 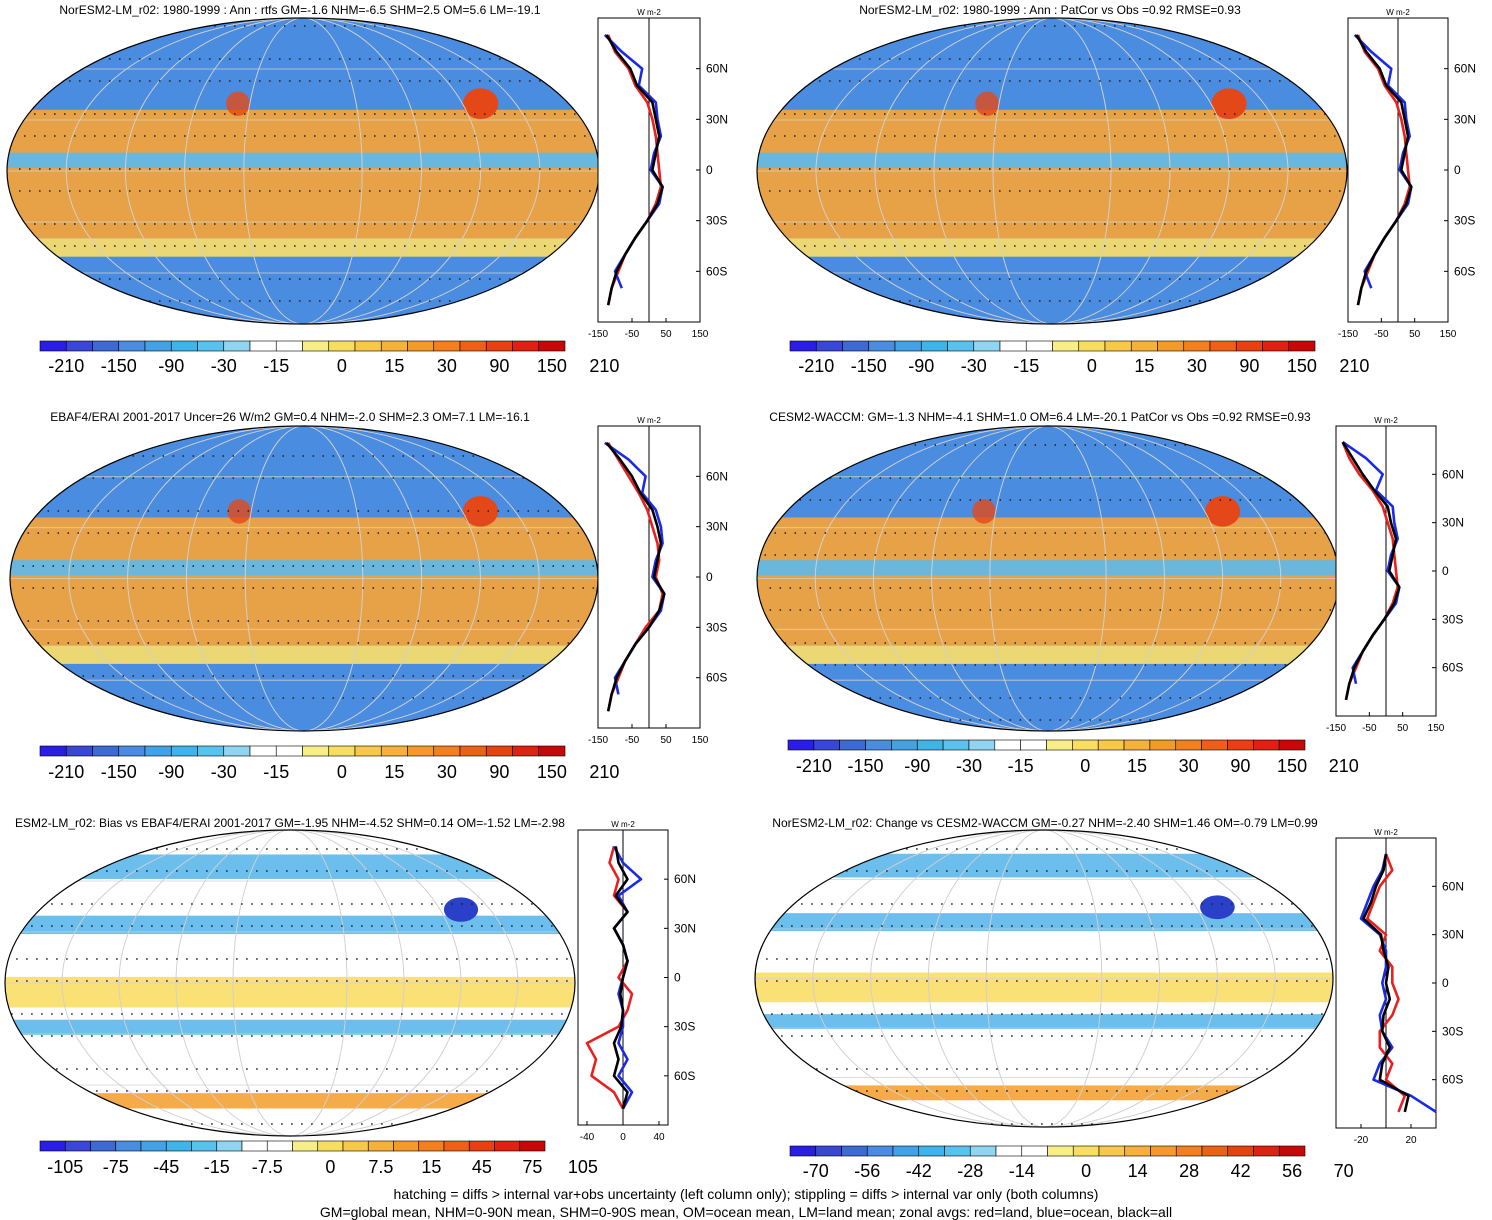 I want to click on profile-xtick-label: 150, so click(x=1436, y=728).